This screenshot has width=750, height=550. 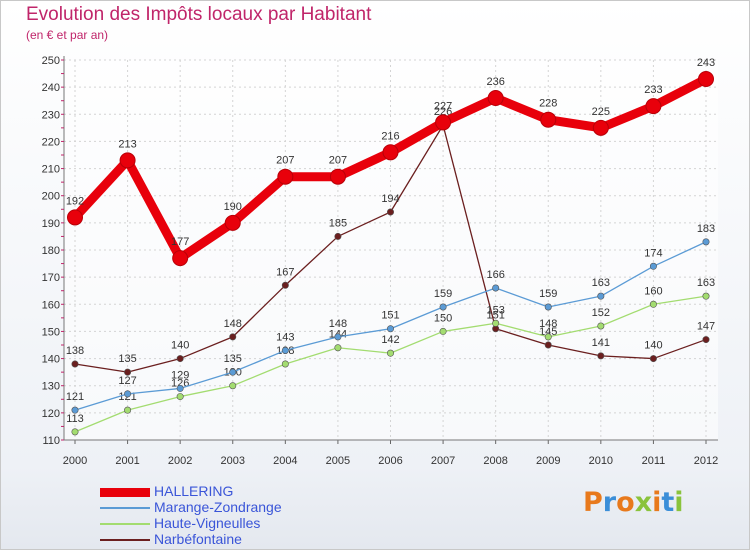 I want to click on y-tick-label: 170, so click(x=51, y=278).